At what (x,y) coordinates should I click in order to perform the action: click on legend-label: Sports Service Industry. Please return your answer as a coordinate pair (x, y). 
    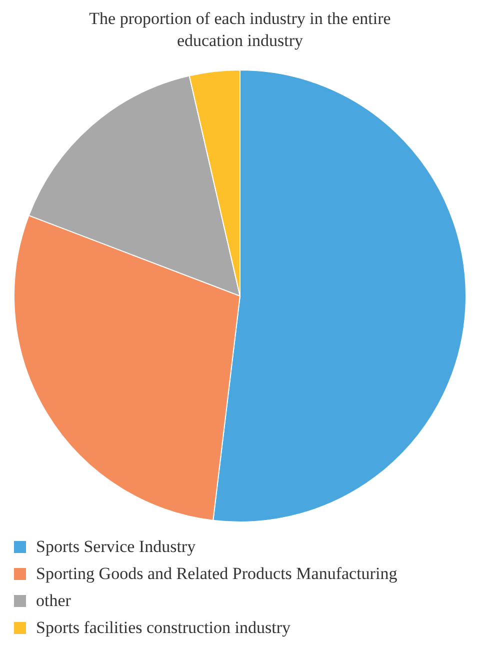
    Looking at the image, I should click on (116, 546).